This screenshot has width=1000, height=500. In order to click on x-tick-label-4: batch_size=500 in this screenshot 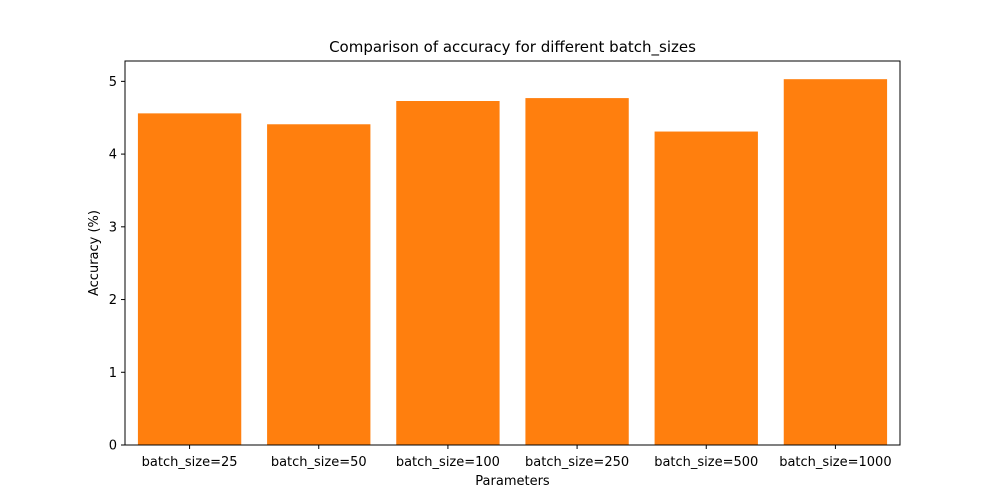, I will do `click(706, 462)`.